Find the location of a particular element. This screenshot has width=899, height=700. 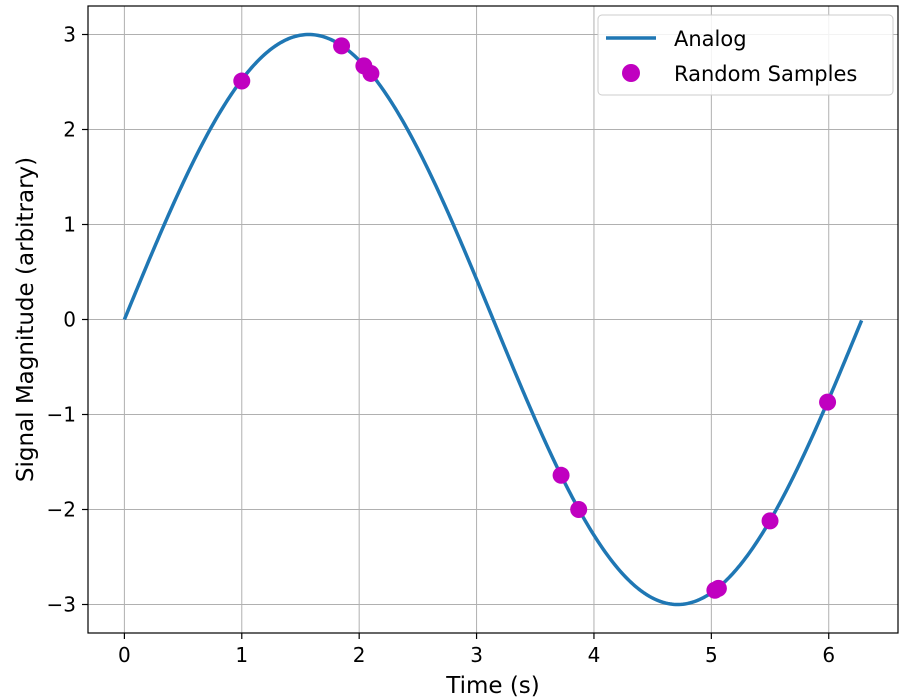

x-tick-label: 1 is located at coordinates (241, 655).